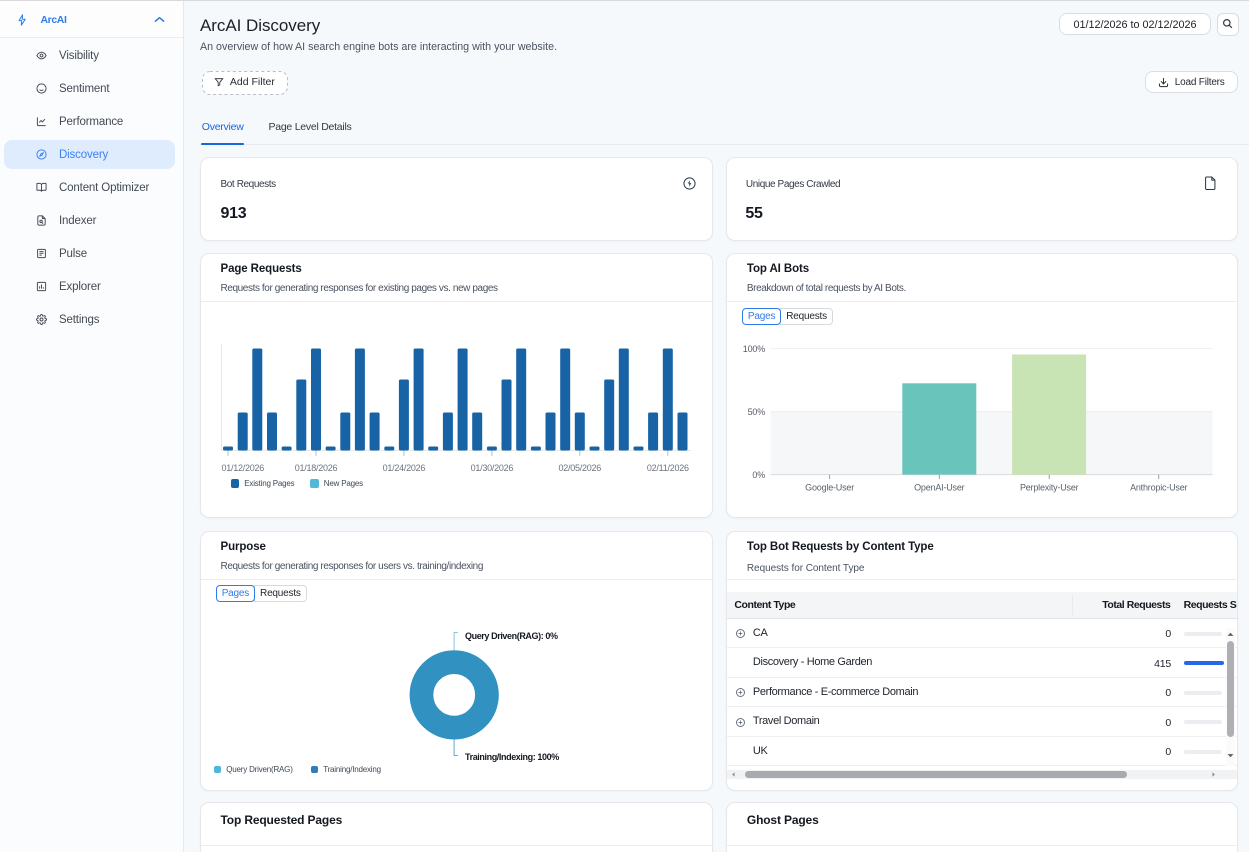 The width and height of the screenshot is (1249, 852). I want to click on svg-text: Query Driven(RAG): 0%, so click(511, 636).